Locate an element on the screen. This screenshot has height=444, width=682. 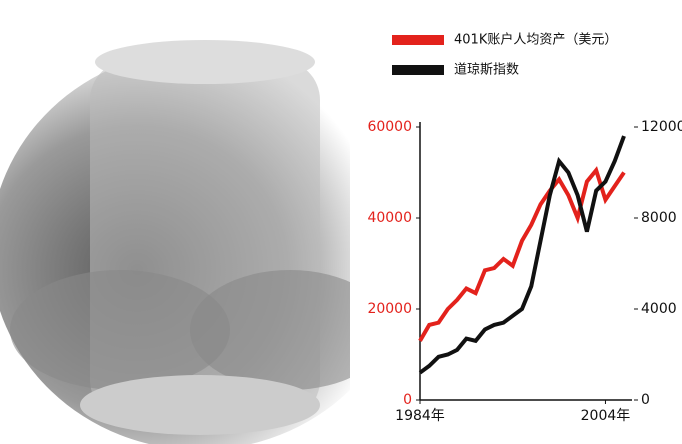
y-tick-label: 60000 is located at coordinates (389, 127).